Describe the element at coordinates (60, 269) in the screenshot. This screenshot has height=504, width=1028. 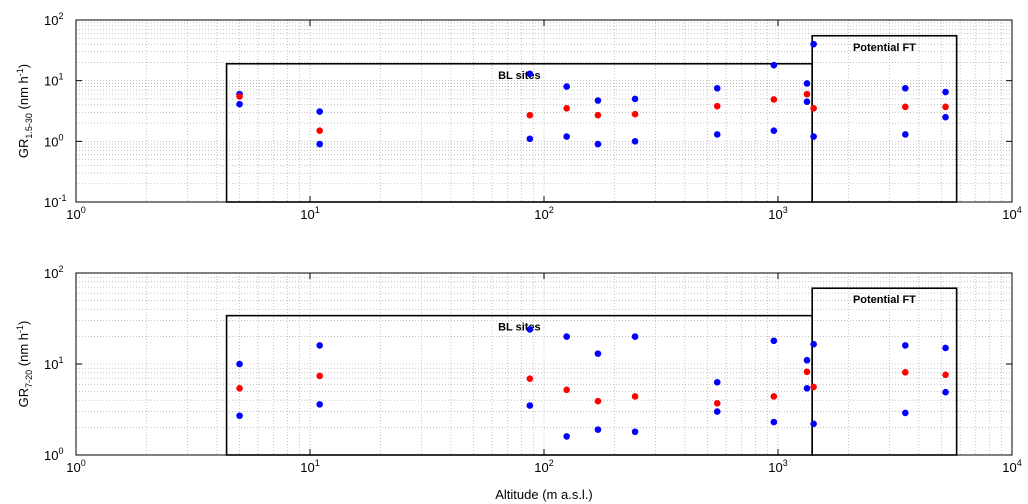
I see `y-tick-label-exp: 2` at that location.